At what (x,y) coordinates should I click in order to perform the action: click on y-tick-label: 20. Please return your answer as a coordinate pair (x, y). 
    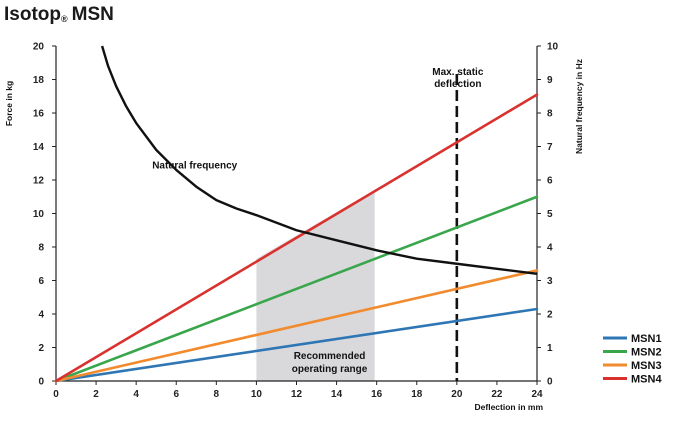
    Looking at the image, I should click on (39, 47).